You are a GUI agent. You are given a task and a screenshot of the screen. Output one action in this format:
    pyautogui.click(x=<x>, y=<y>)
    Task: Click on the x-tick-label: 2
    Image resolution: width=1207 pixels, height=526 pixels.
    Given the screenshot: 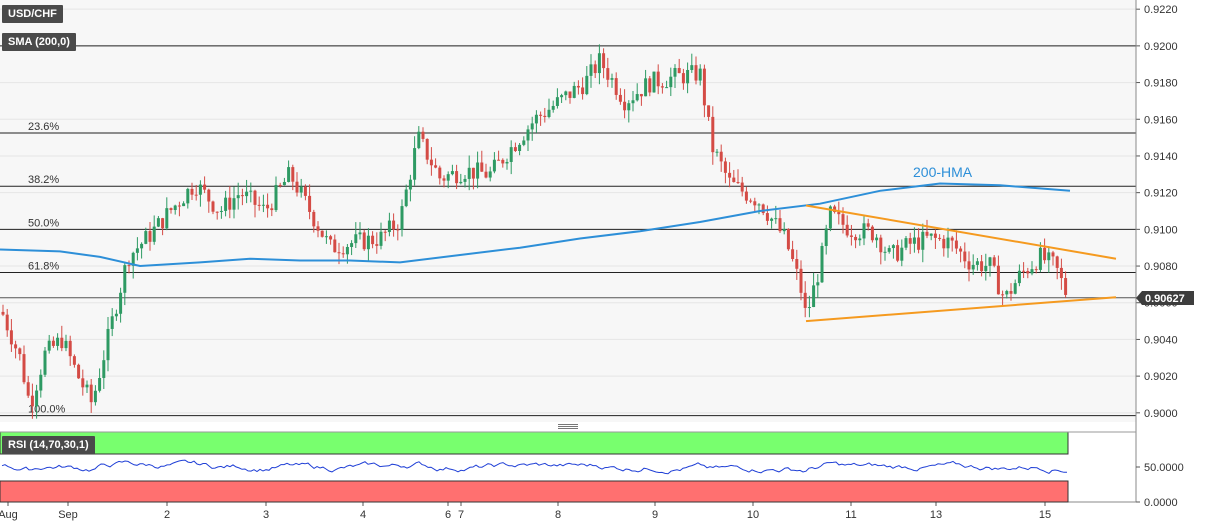 What is the action you would take?
    pyautogui.click(x=167, y=515)
    